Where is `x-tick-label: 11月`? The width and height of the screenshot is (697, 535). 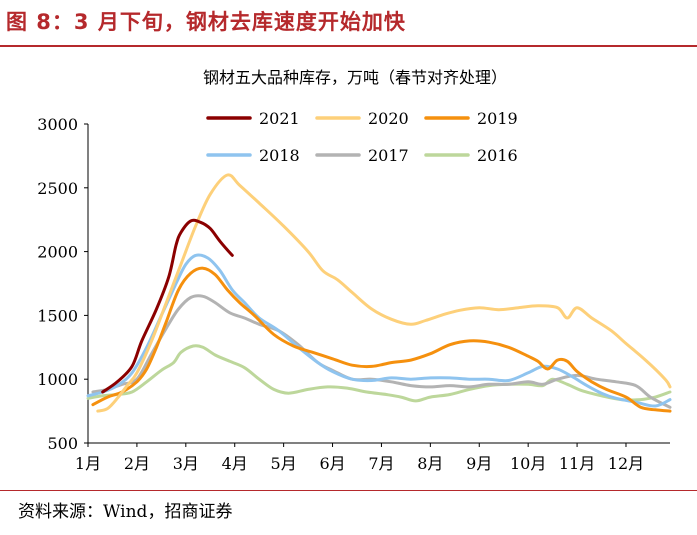
x-tick-label: 11月 is located at coordinates (577, 463).